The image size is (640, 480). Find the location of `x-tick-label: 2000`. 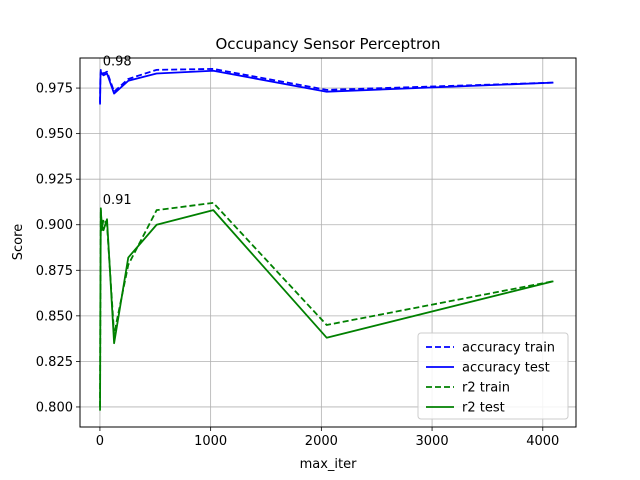

x-tick-label: 2000 is located at coordinates (321, 441).